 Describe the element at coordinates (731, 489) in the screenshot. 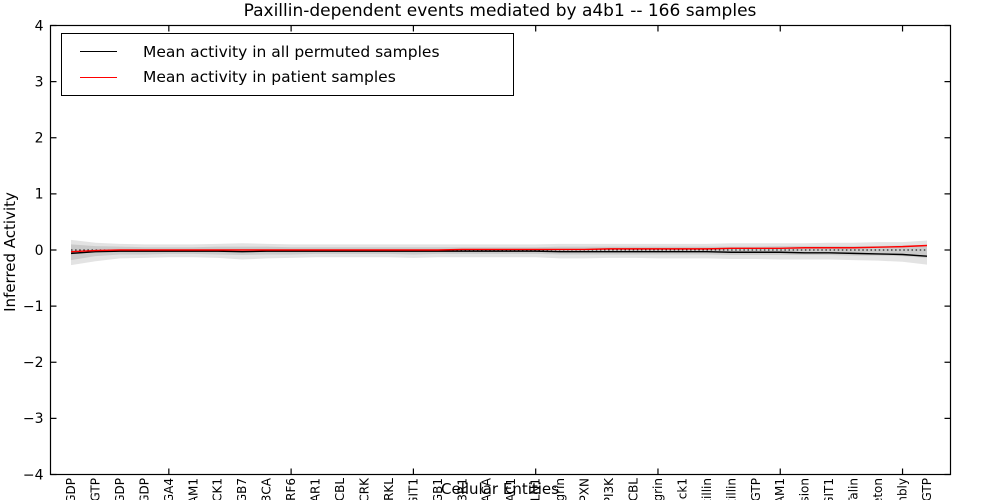

I see `x-tick-label: alpha4/beta1 Integrin/Paxillin` at that location.